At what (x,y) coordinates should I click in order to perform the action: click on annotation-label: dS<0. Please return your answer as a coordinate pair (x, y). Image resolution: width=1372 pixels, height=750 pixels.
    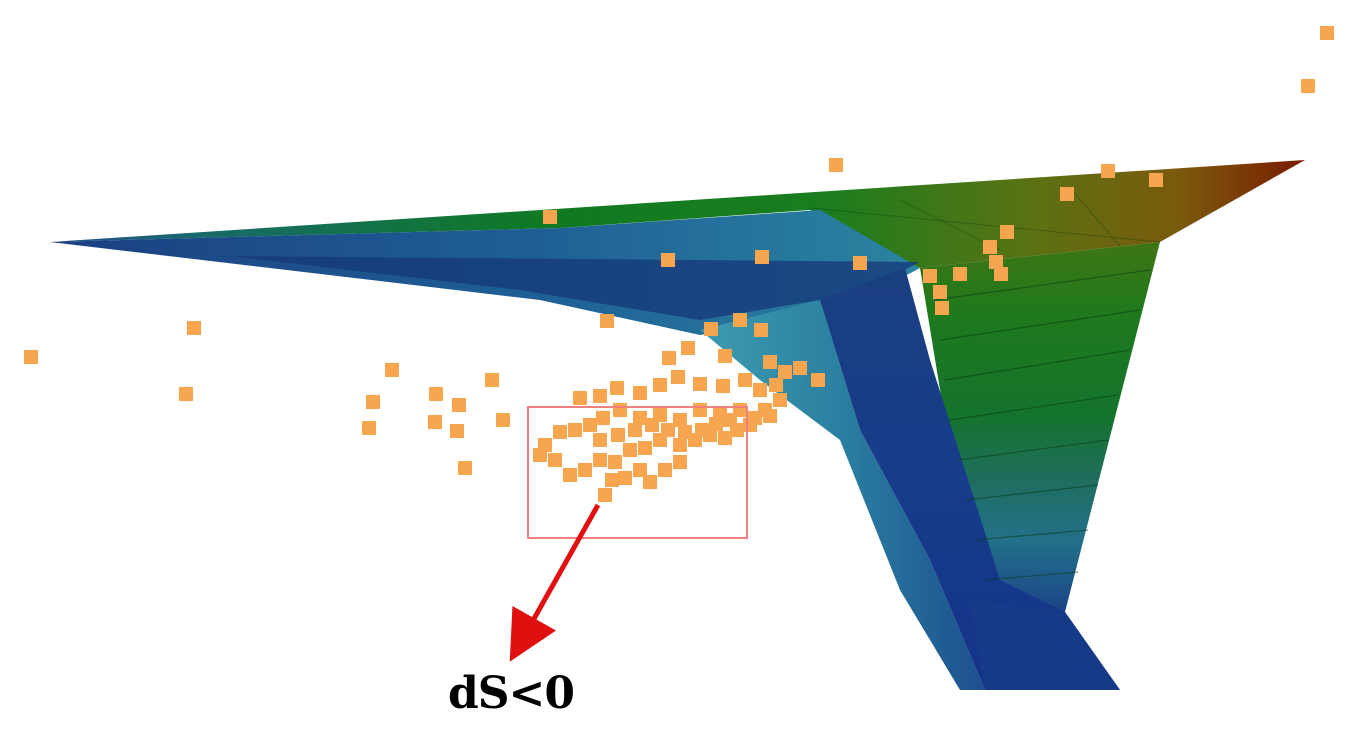
    Looking at the image, I should click on (511, 693).